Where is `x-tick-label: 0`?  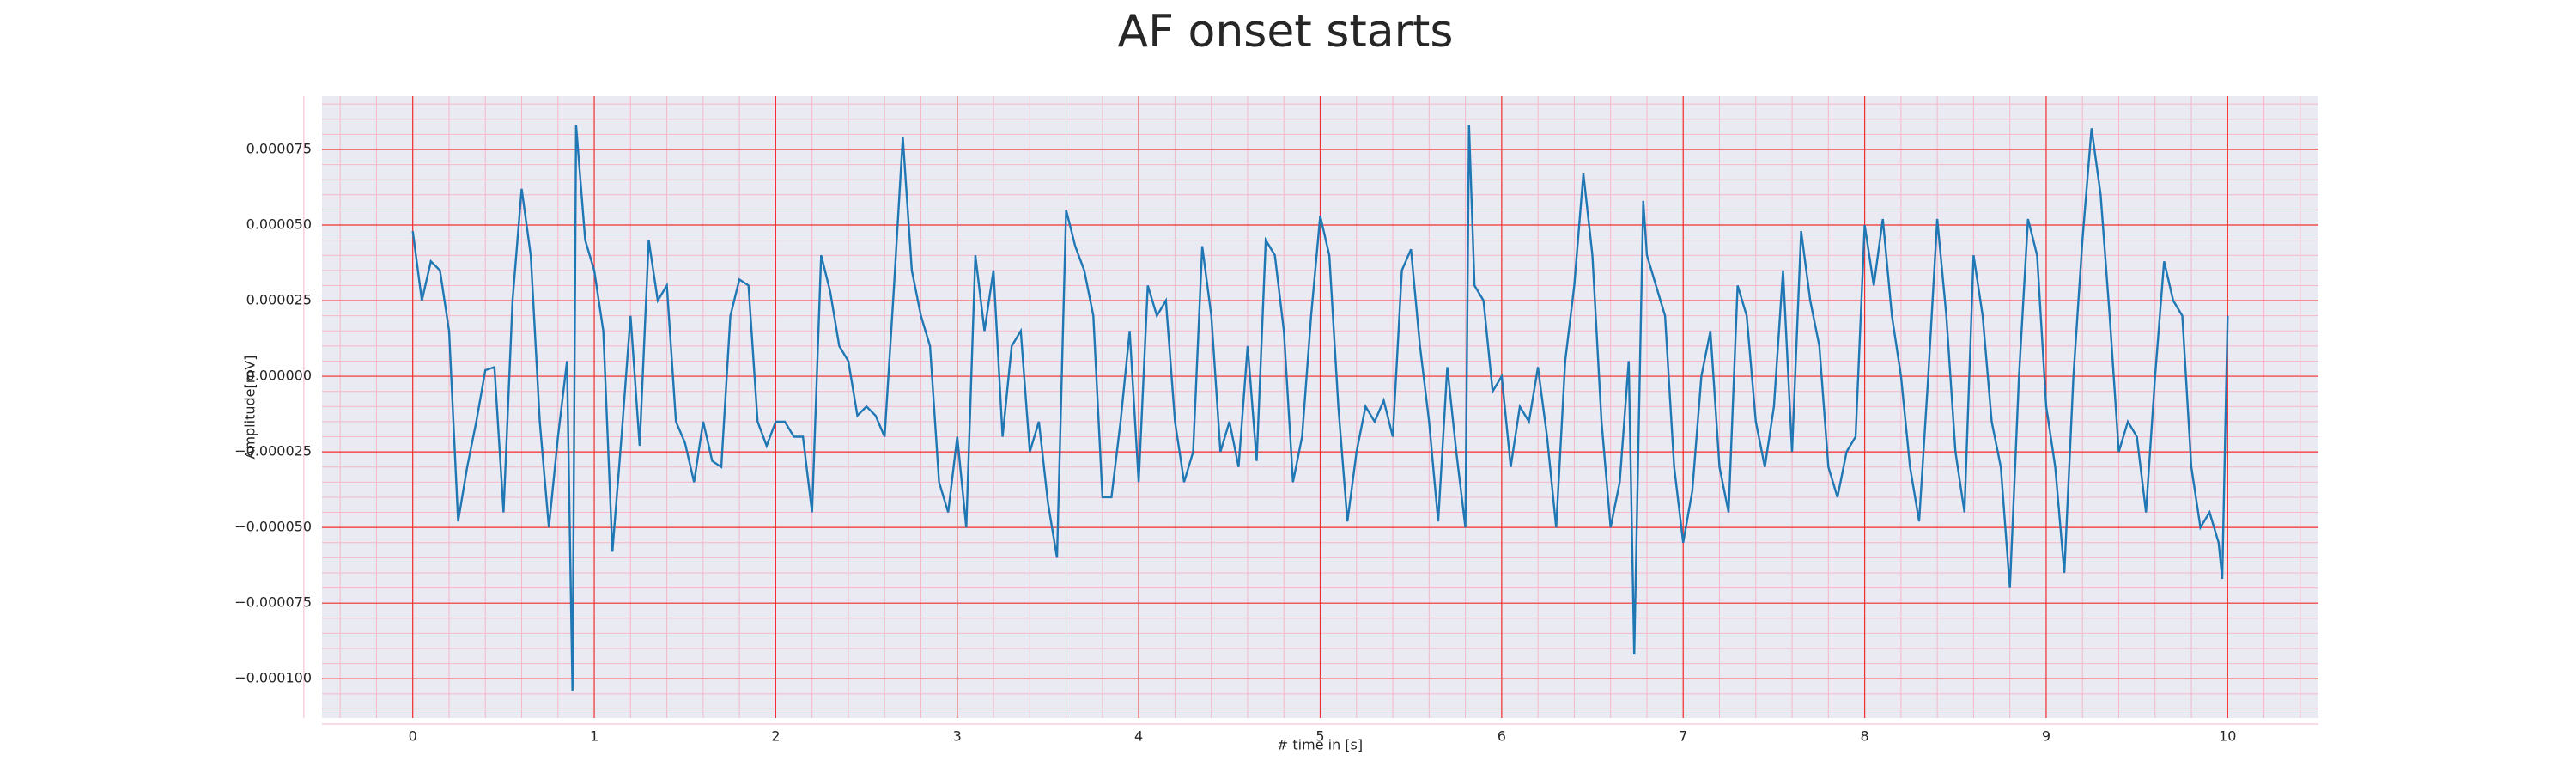 x-tick-label: 0 is located at coordinates (413, 736).